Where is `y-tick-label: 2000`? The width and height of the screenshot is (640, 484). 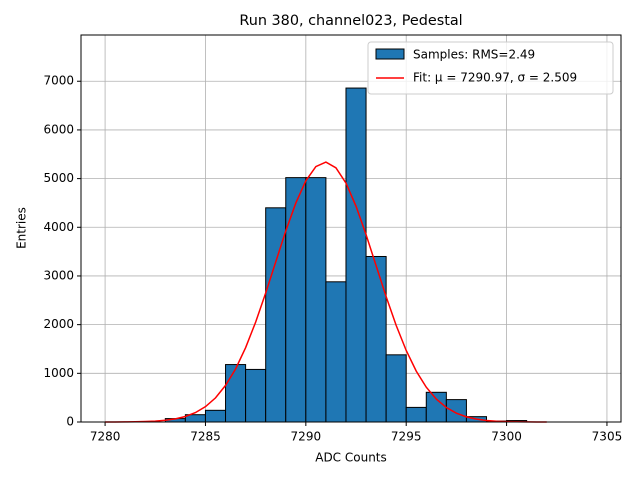
y-tick-label: 2000 is located at coordinates (58, 324).